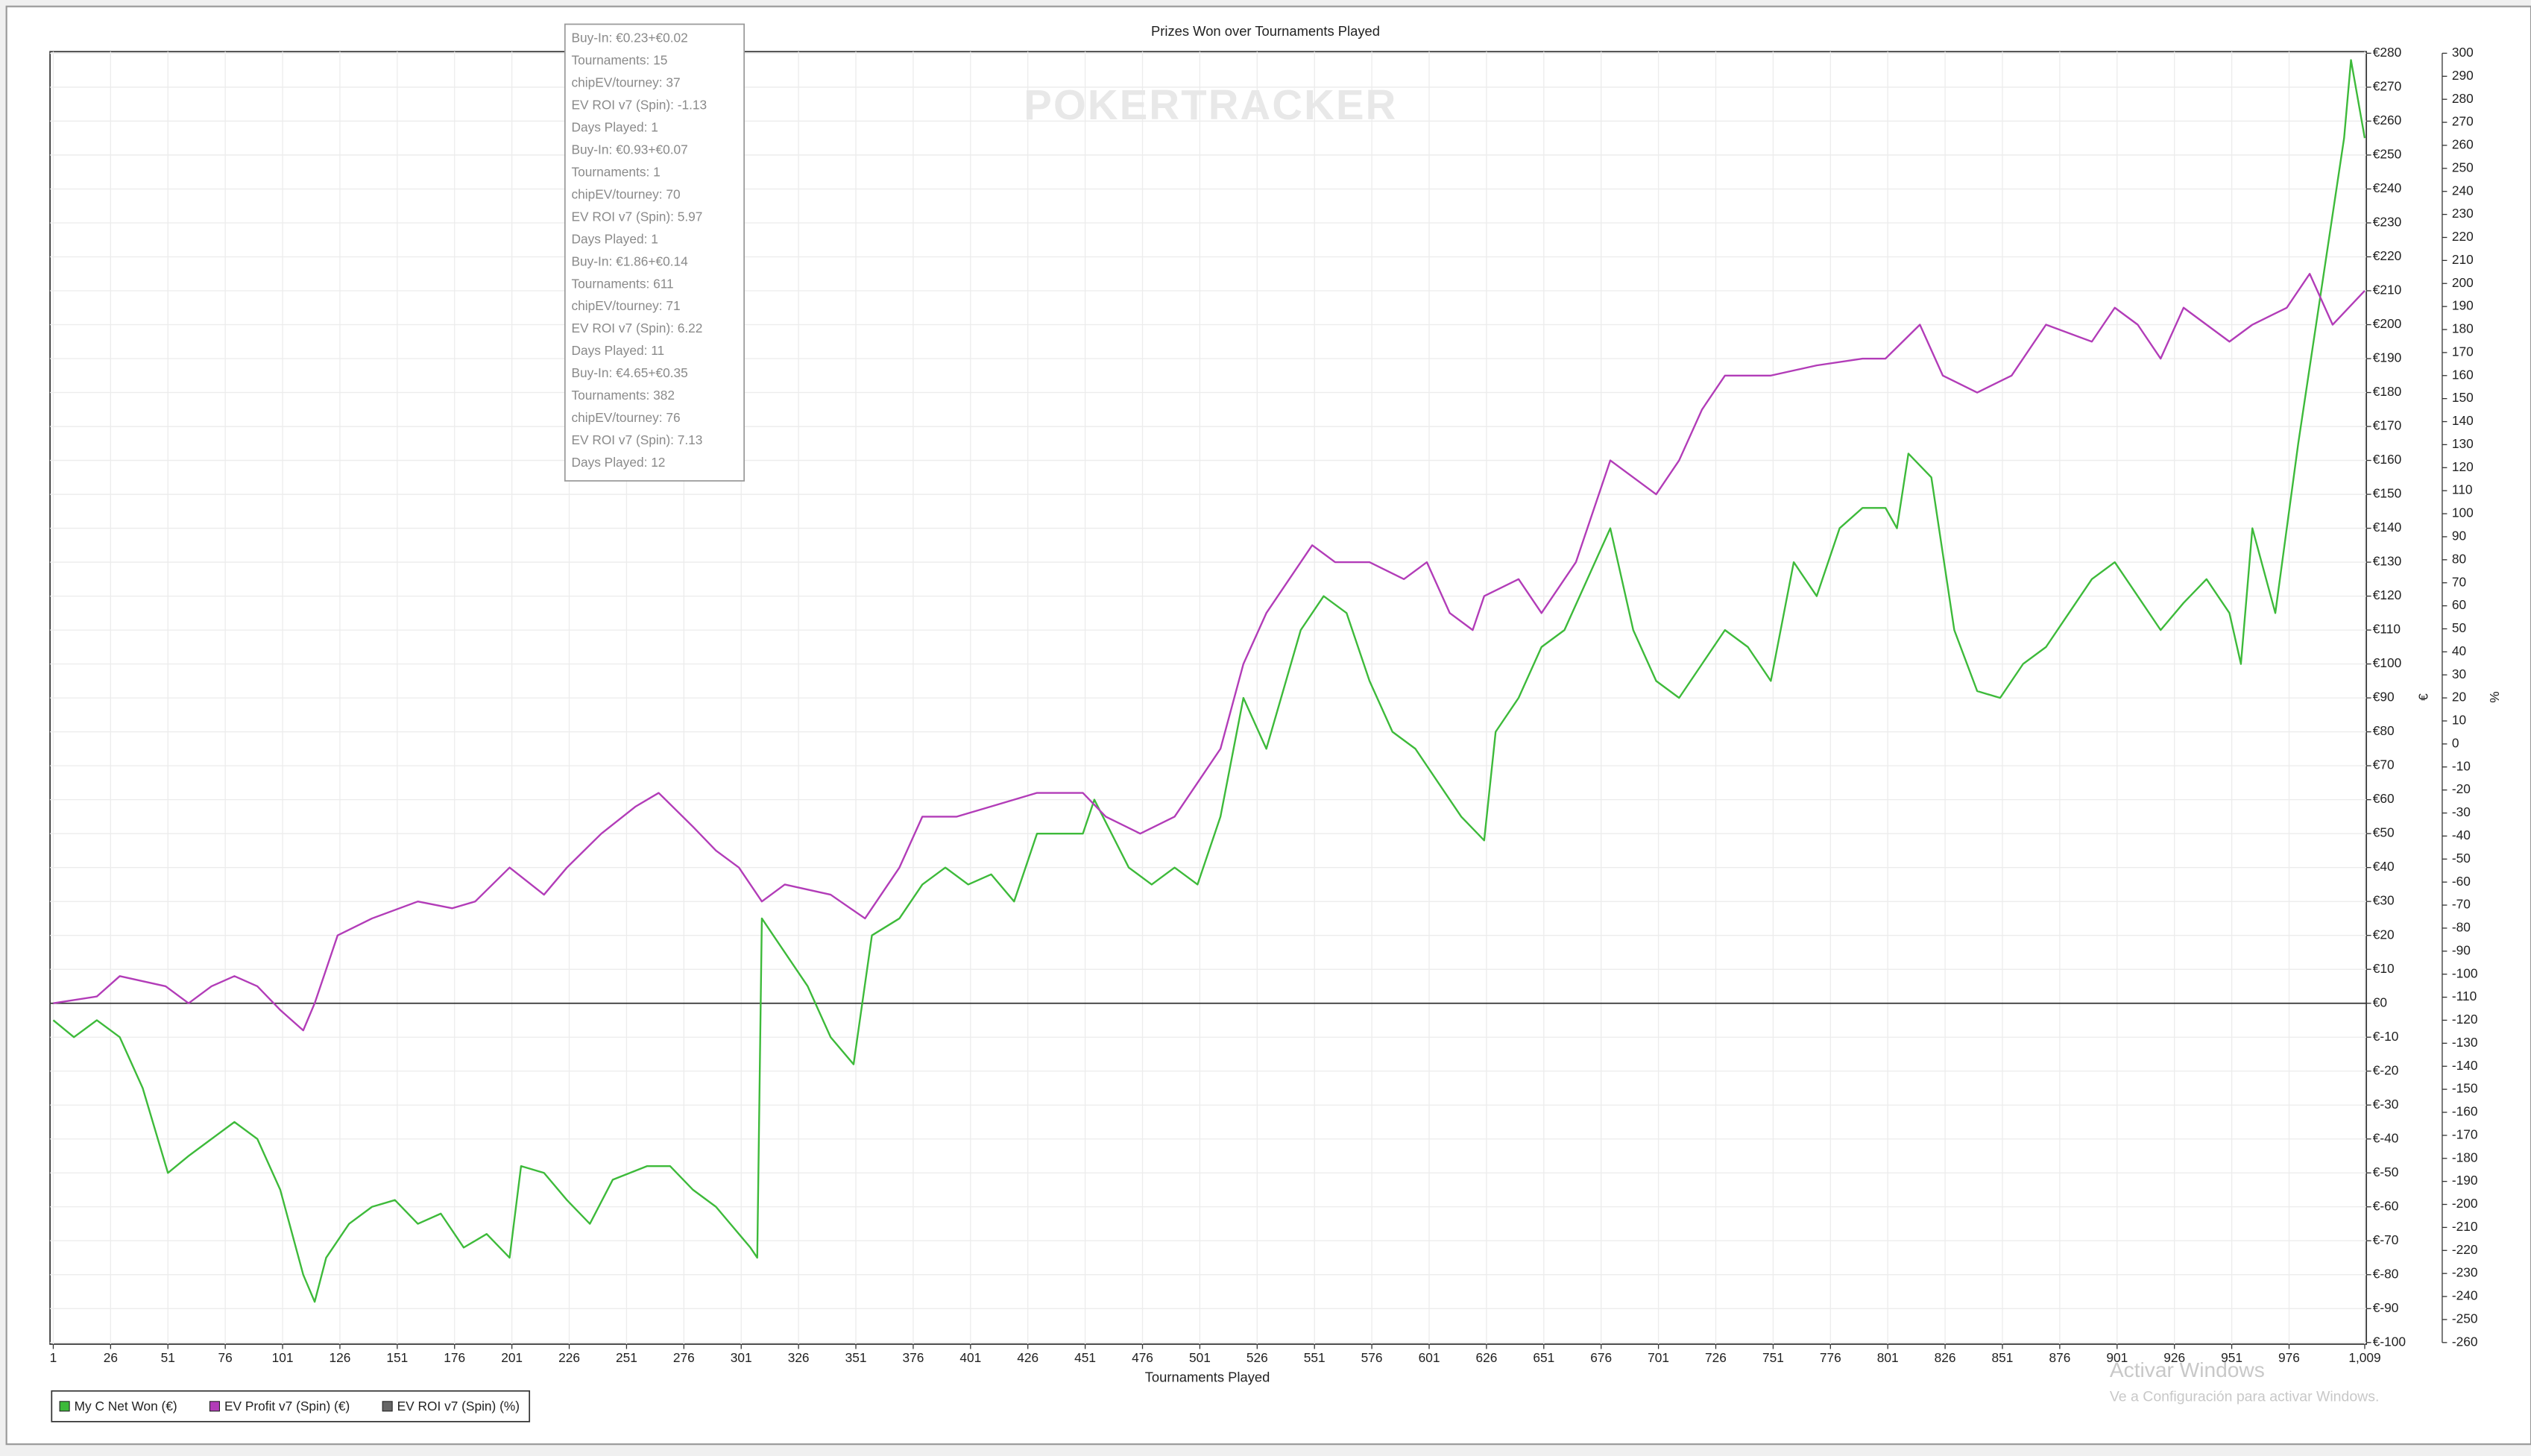 Image resolution: width=2531 pixels, height=1456 pixels. What do you see at coordinates (2463, 466) in the screenshot?
I see `y2-tick-label: 120` at bounding box center [2463, 466].